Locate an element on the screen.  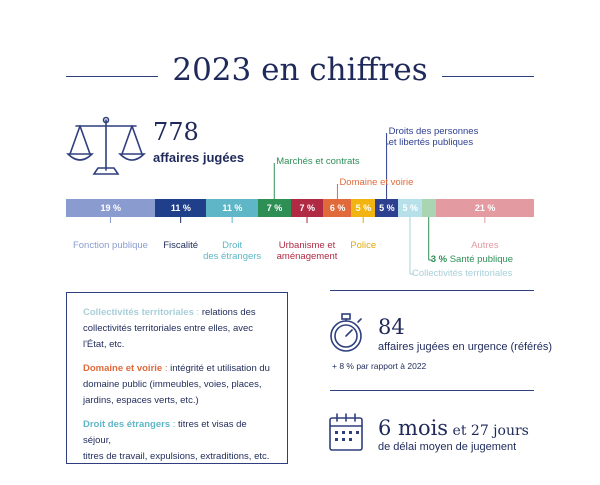
category-label-text: Domaine et voirie is located at coordinates (376, 182).